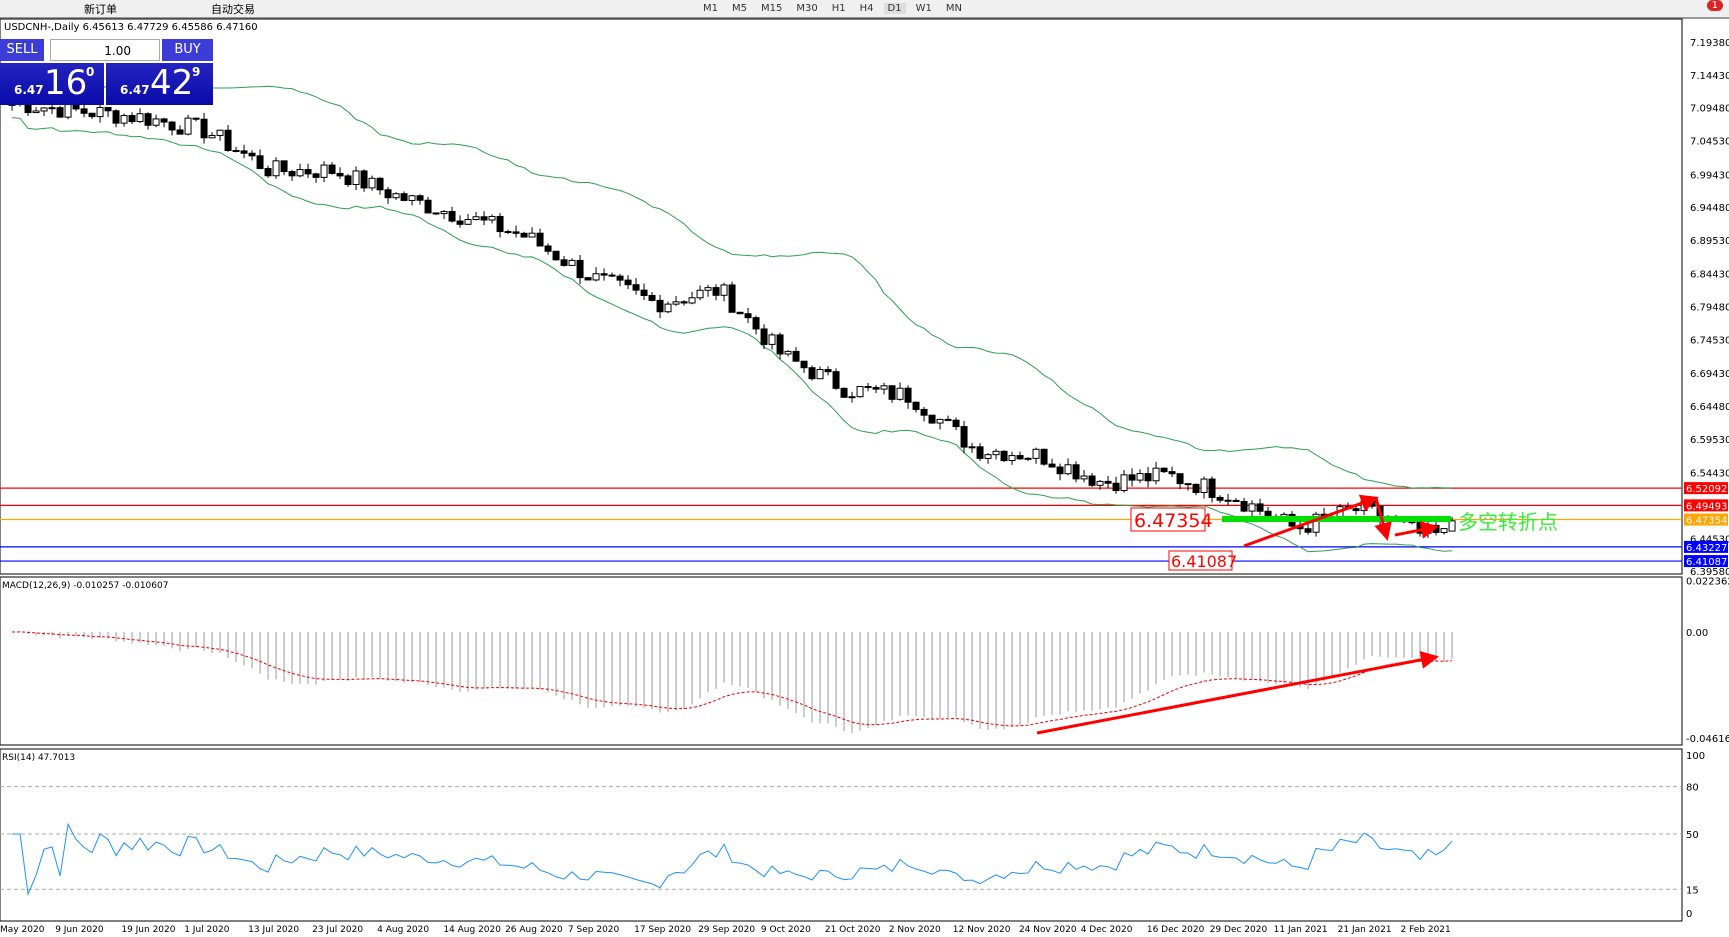  Describe the element at coordinates (739, 8) in the screenshot. I see `tf-m5: M5` at that location.